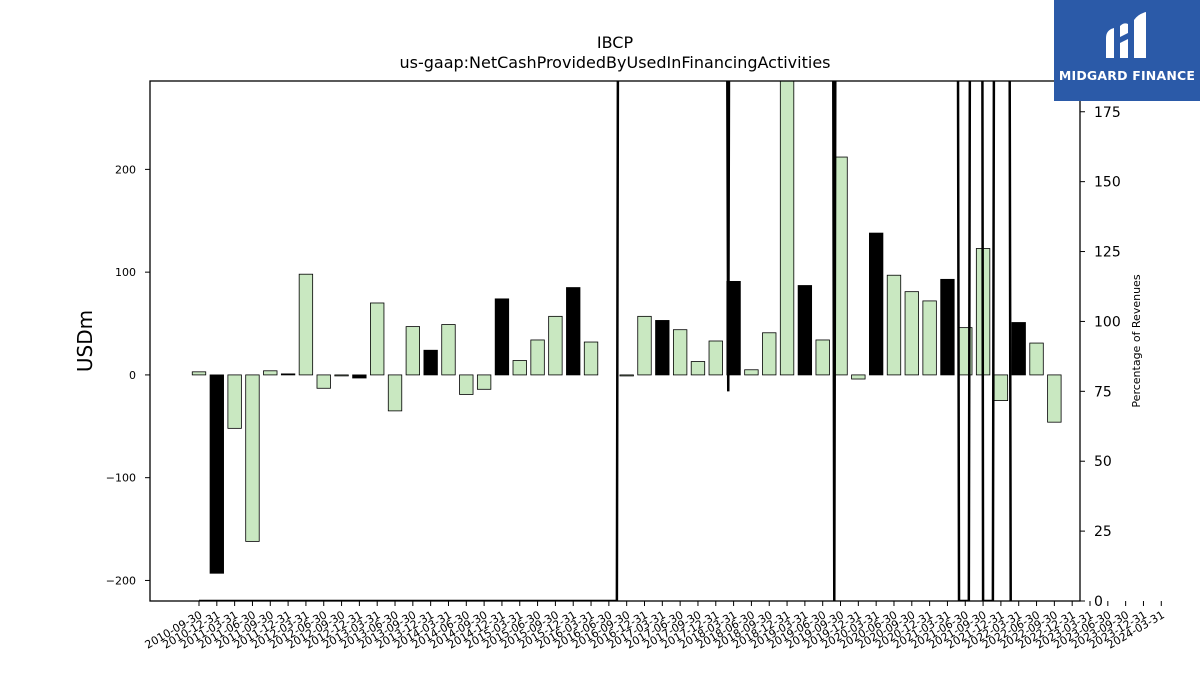 This screenshot has height=675, width=1200. I want to click on y-tick-label: 0, so click(132, 375).